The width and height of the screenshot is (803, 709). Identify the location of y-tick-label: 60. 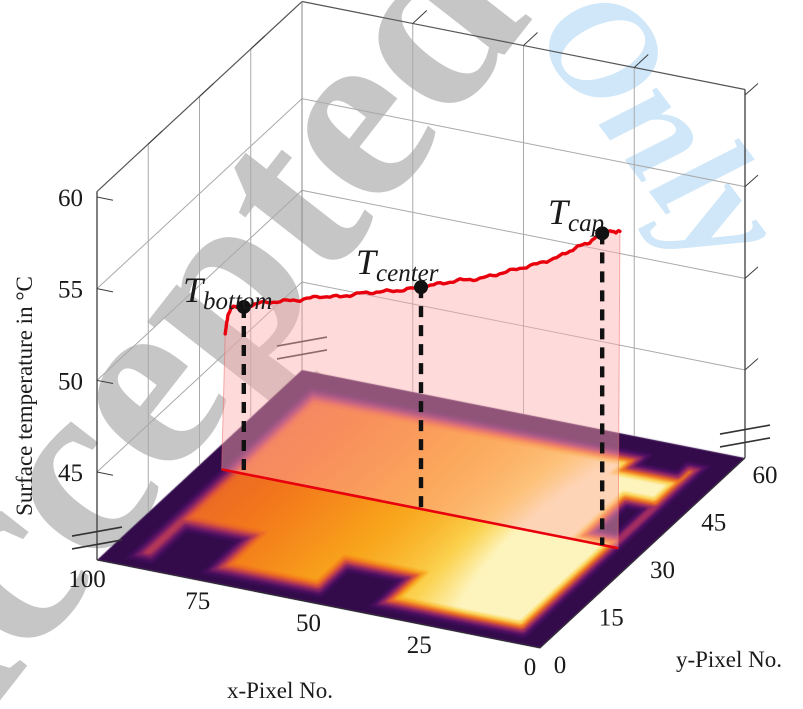
(765, 475).